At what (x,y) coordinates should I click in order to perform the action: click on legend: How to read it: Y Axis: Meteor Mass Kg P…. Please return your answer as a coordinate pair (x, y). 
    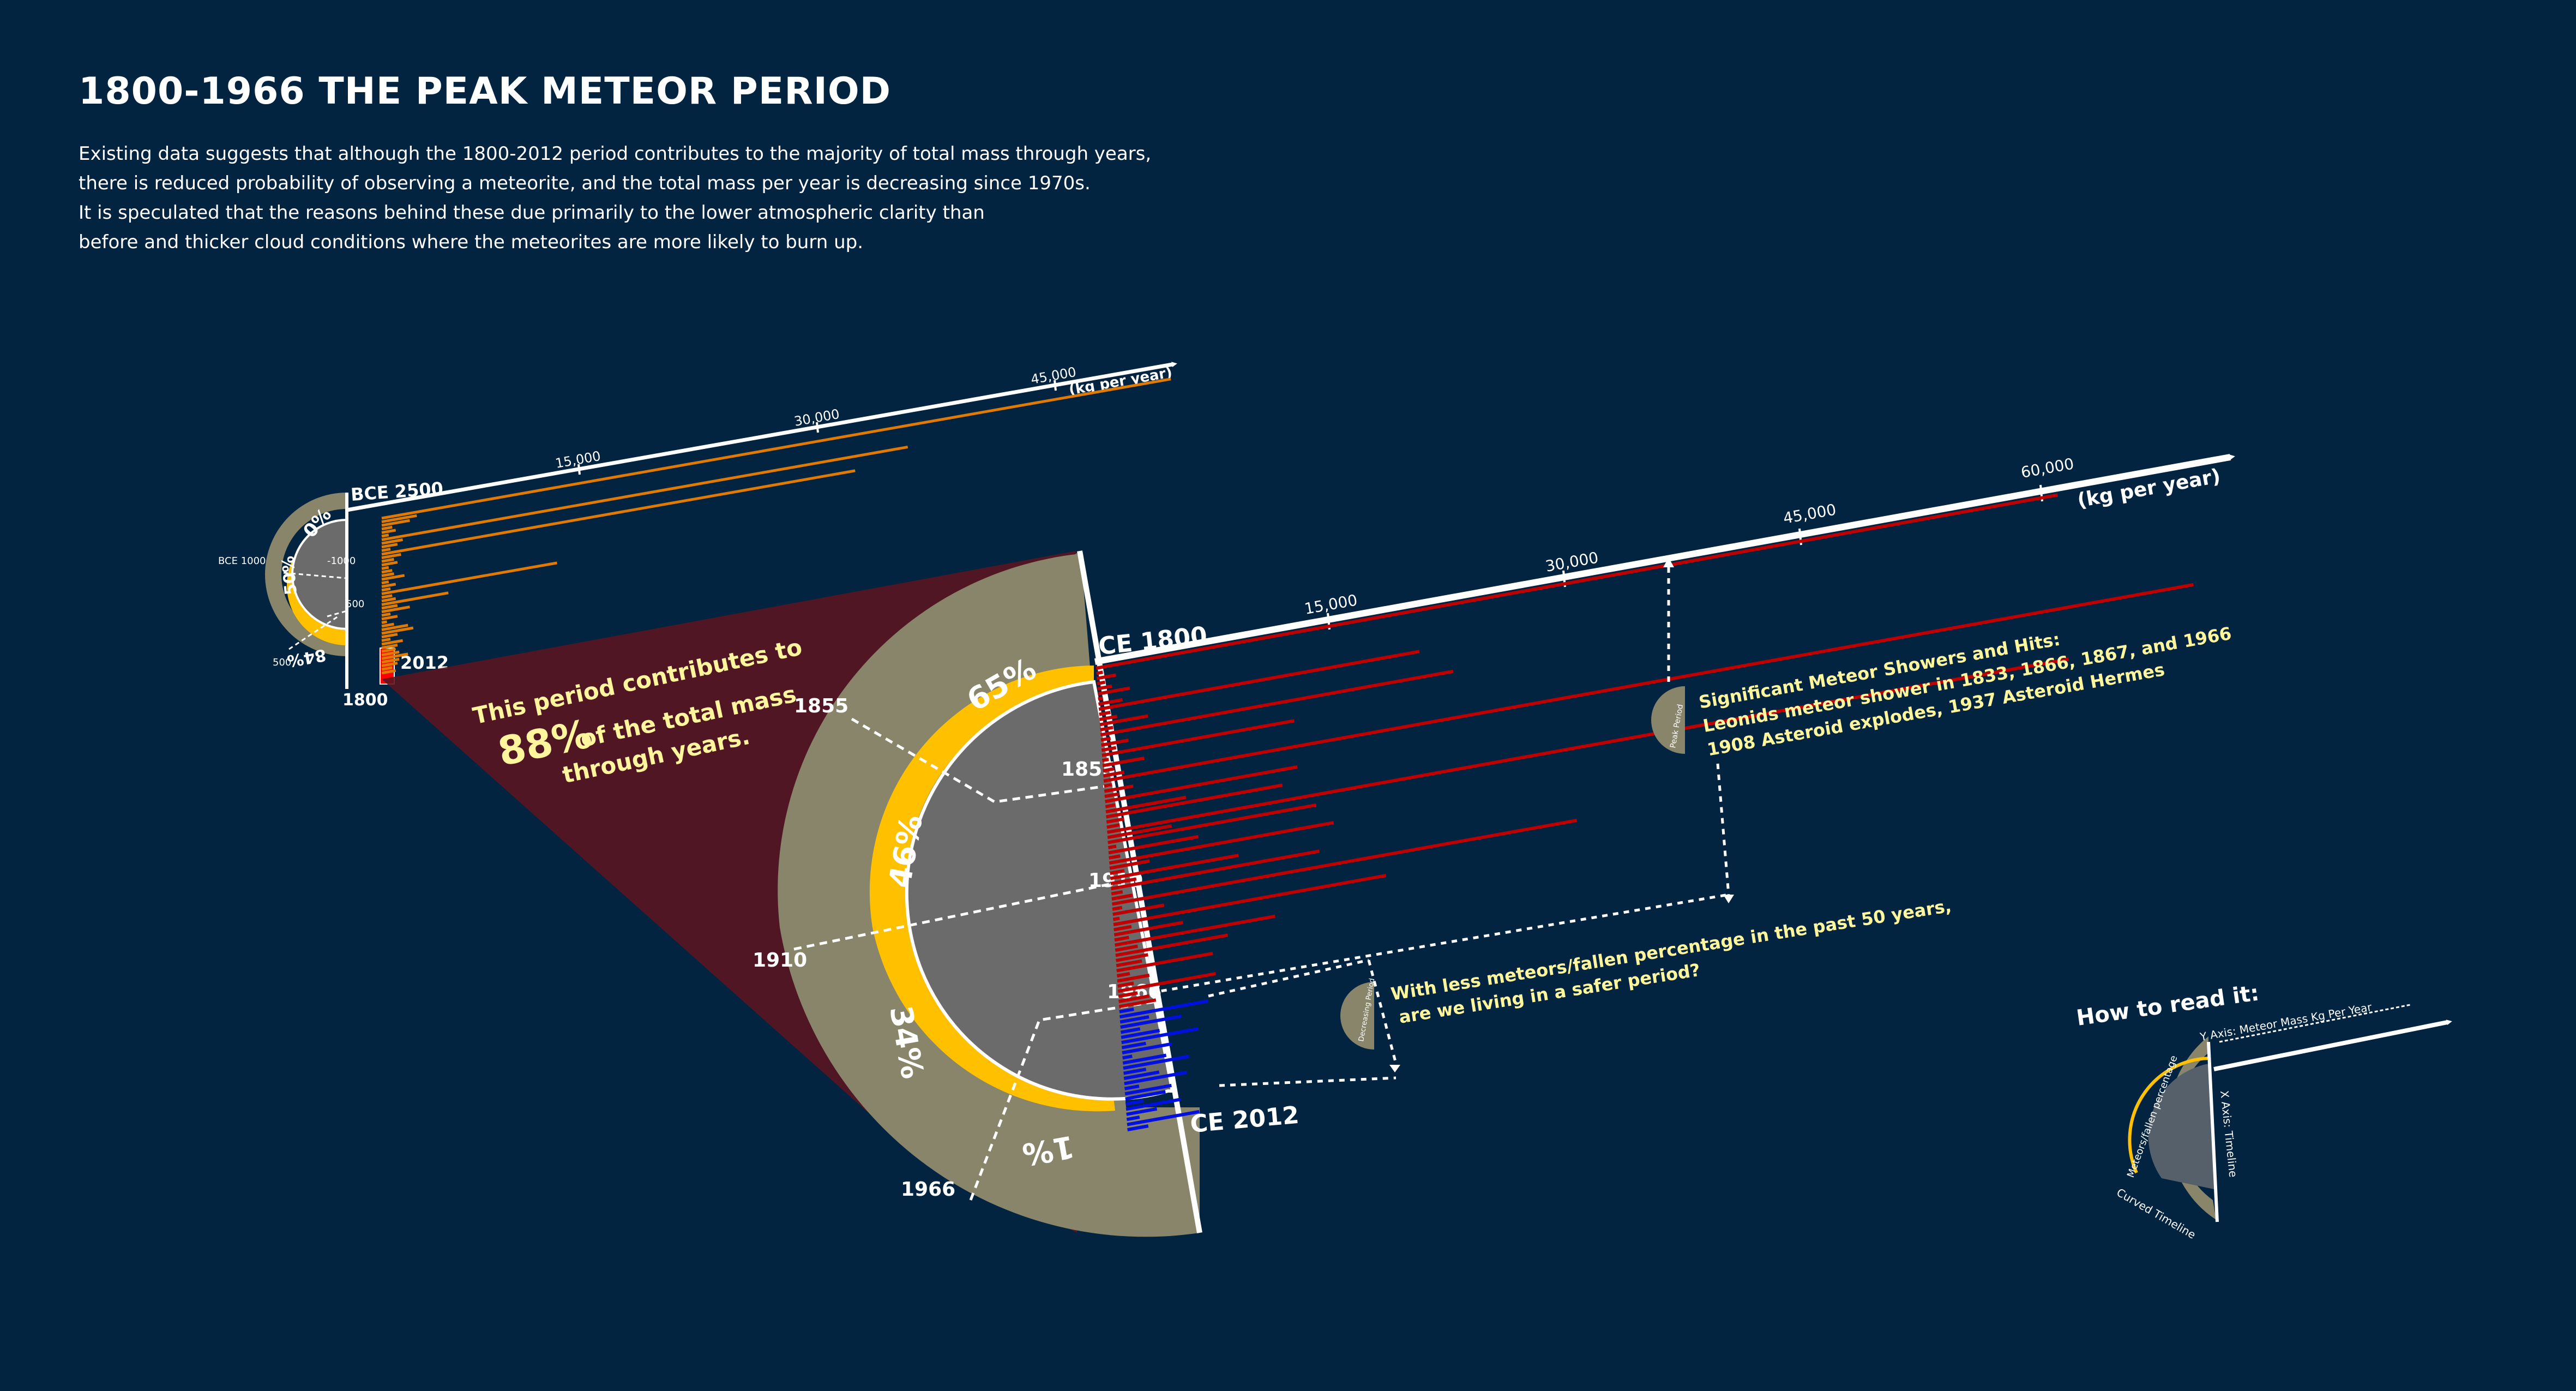
    Looking at the image, I should click on (2263, 1111).